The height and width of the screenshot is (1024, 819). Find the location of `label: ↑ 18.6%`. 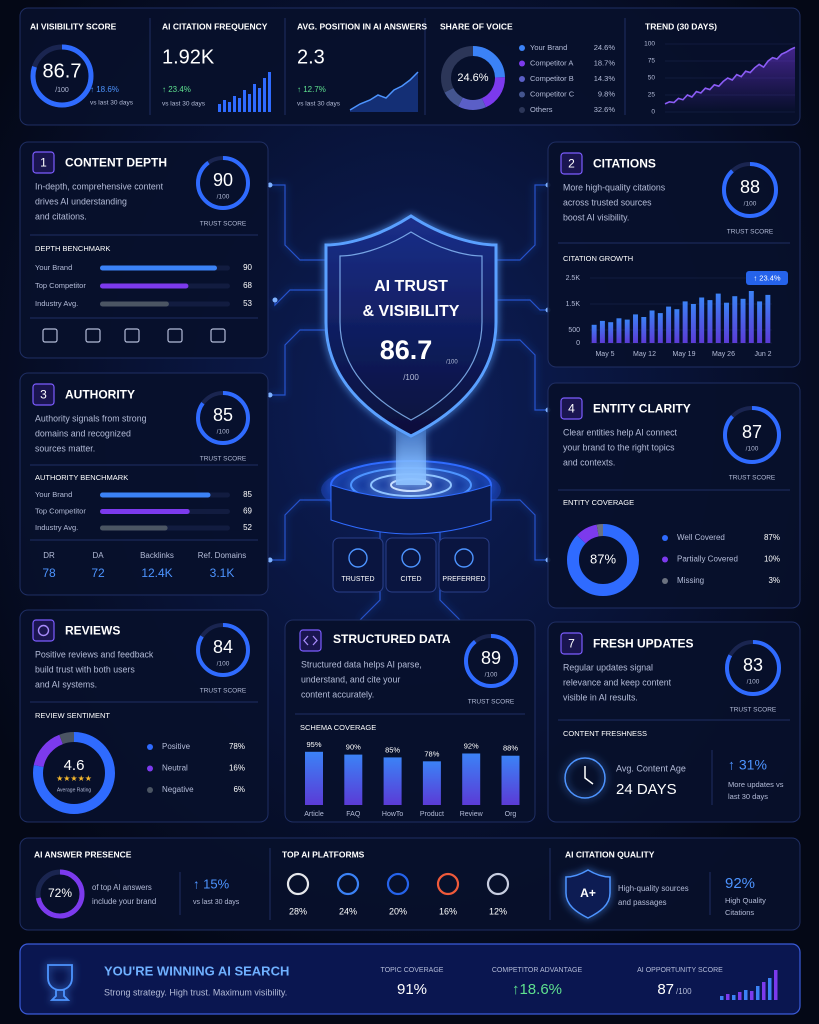

label: ↑ 18.6% is located at coordinates (104, 89).